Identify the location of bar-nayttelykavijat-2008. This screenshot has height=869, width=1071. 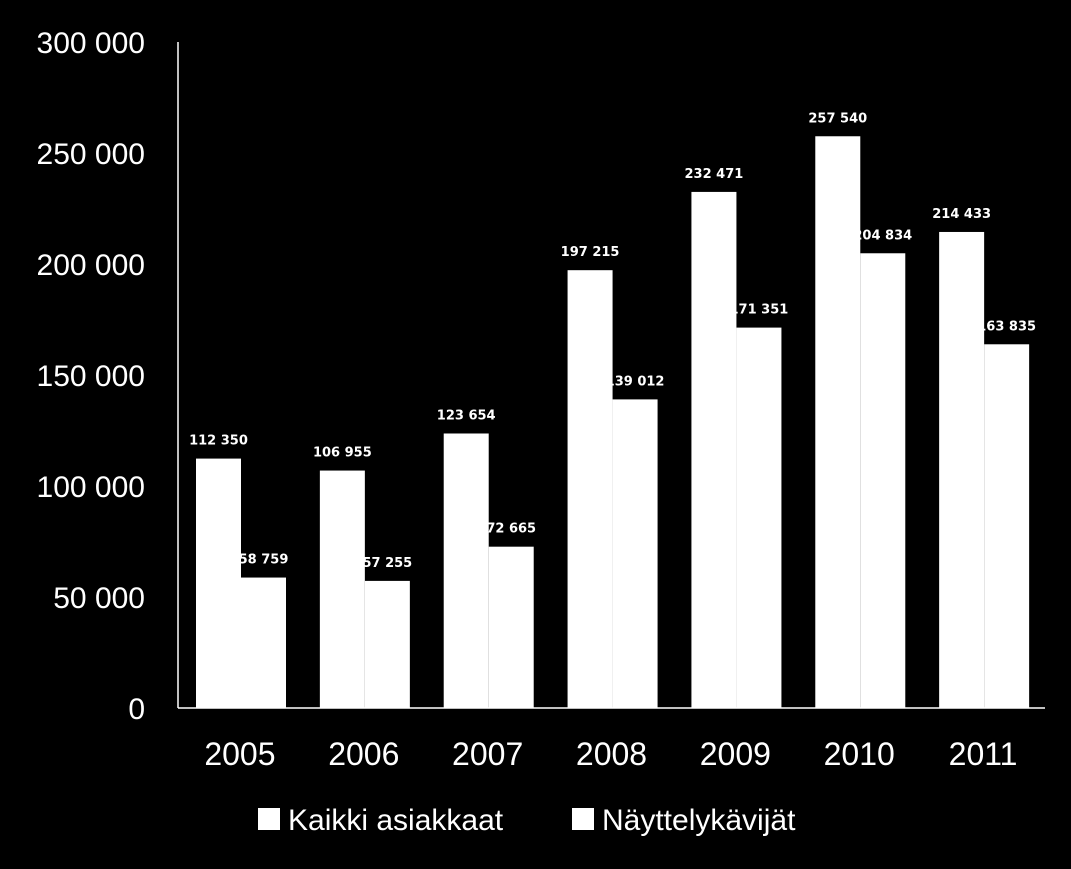
(635, 553).